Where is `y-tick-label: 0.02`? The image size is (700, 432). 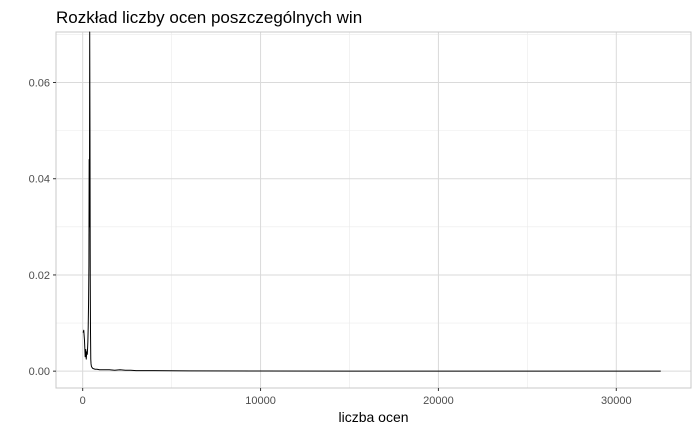
y-tick-label: 0.02 is located at coordinates (39, 276).